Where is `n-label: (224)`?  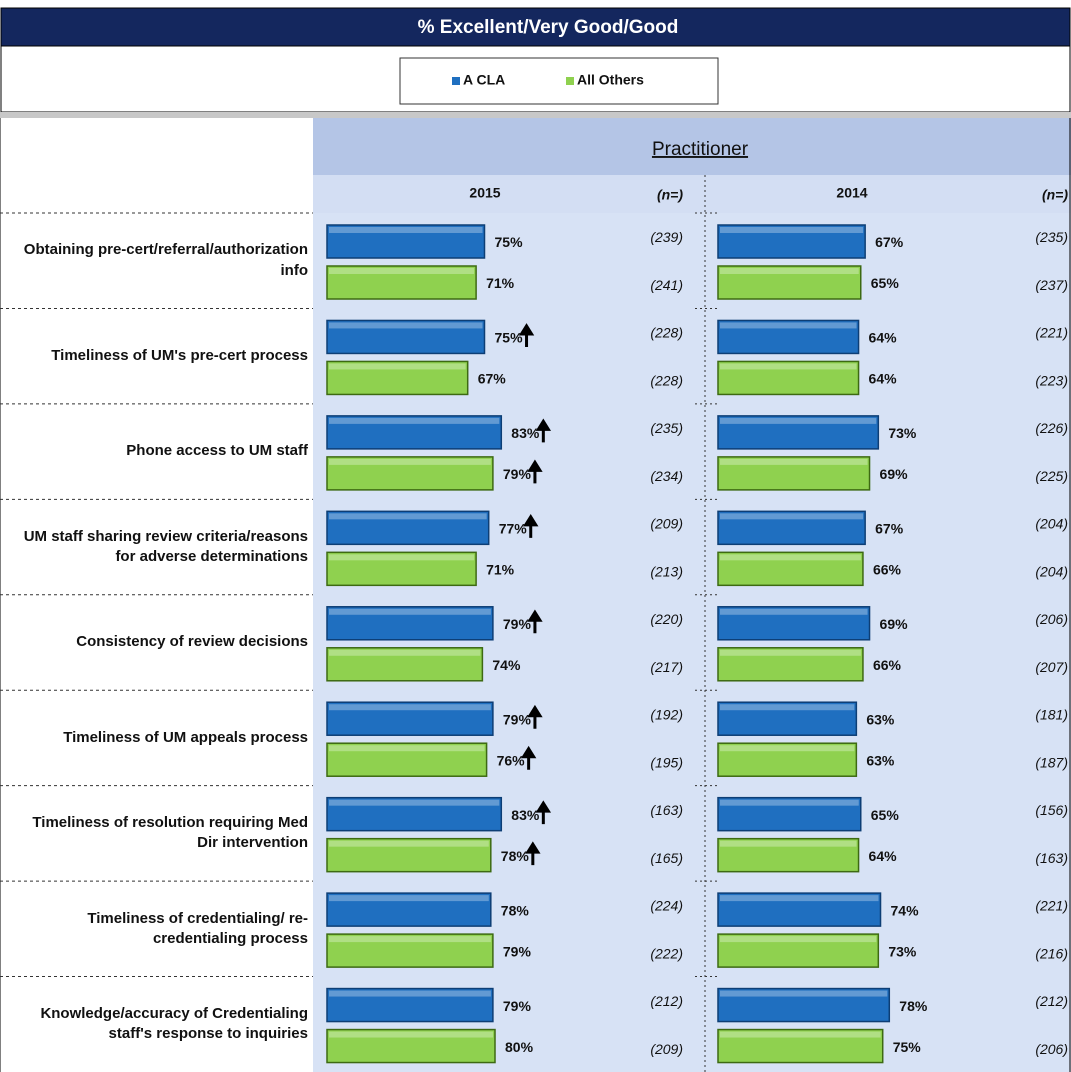
n-label: (224) is located at coordinates (666, 905).